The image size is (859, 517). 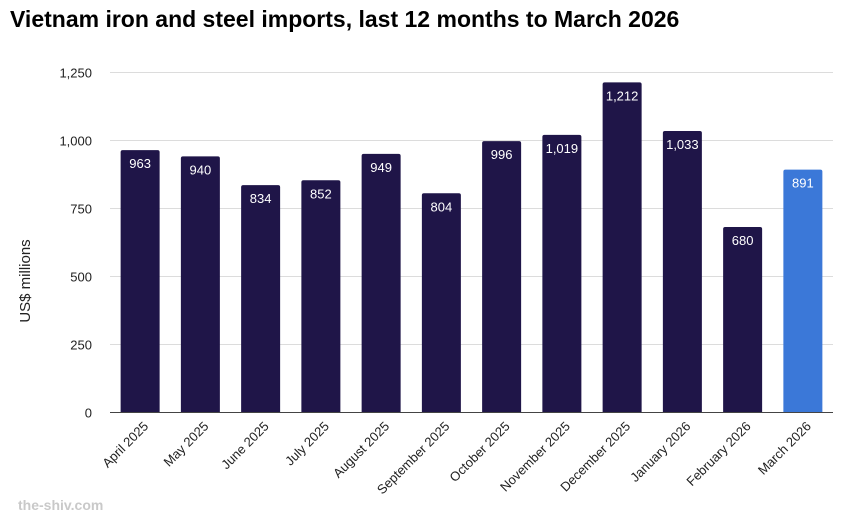 What do you see at coordinates (622, 95) in the screenshot?
I see `bar-value-label: 1,212` at bounding box center [622, 95].